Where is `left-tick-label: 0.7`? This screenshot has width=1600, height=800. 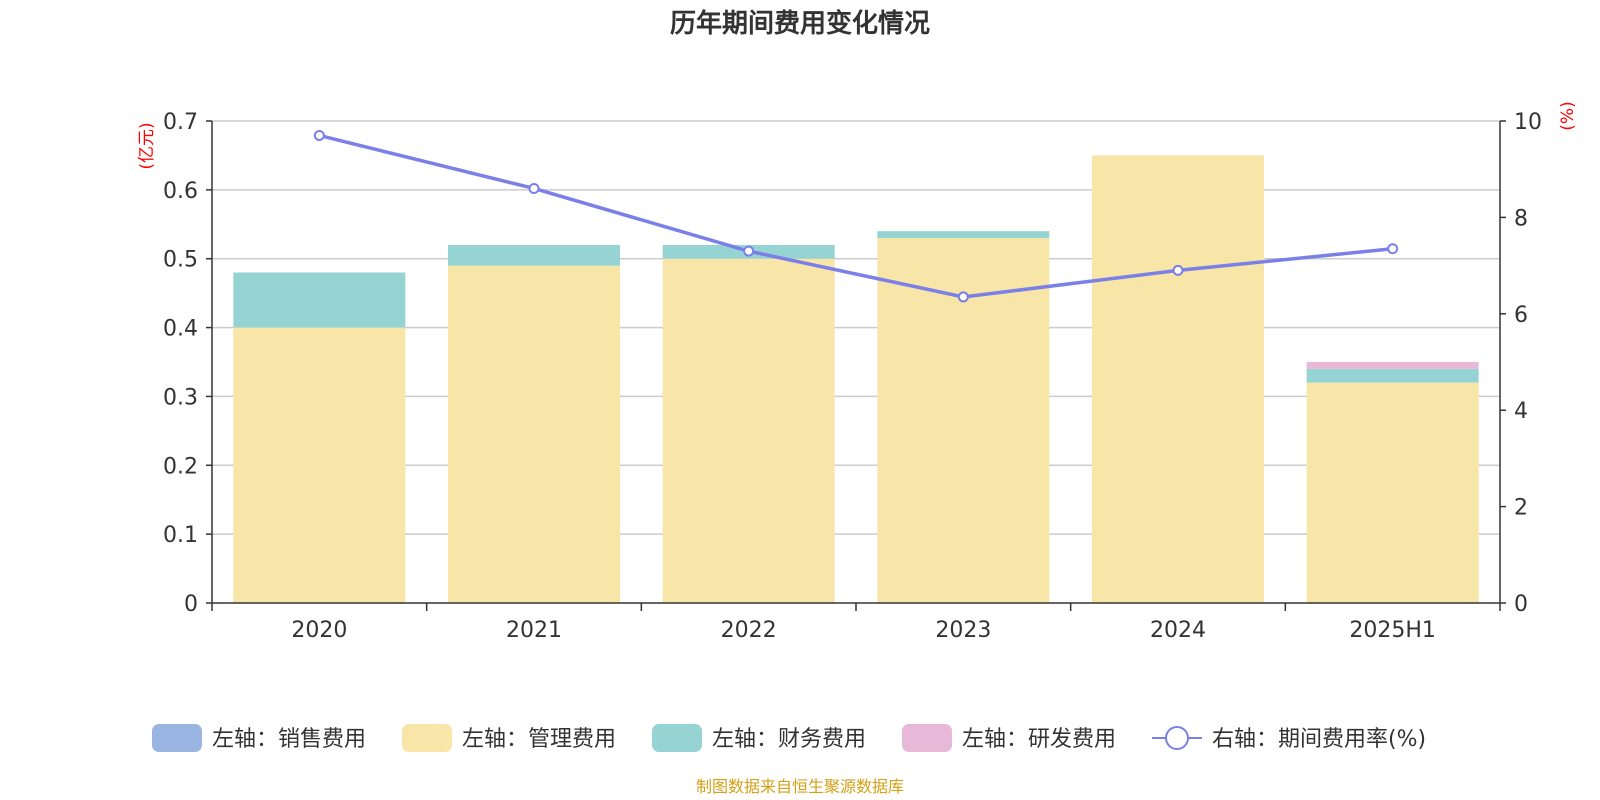
left-tick-label: 0.7 is located at coordinates (180, 122).